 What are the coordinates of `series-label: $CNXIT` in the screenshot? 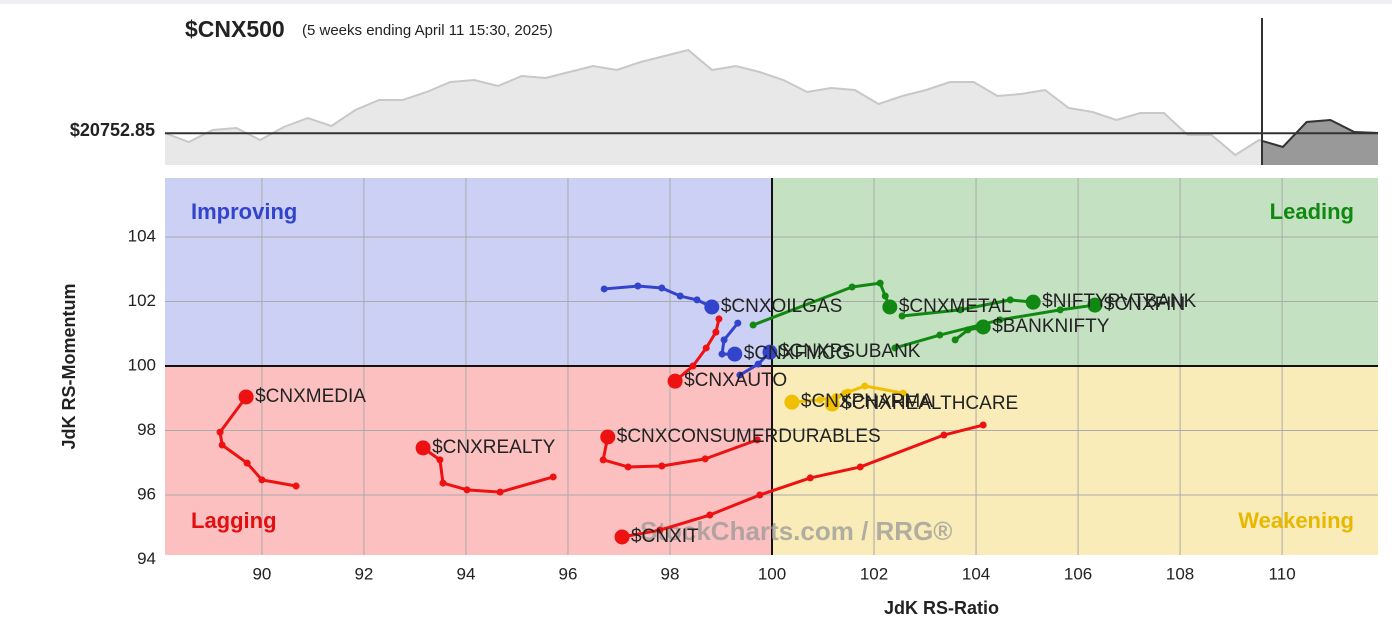 It's located at (665, 536).